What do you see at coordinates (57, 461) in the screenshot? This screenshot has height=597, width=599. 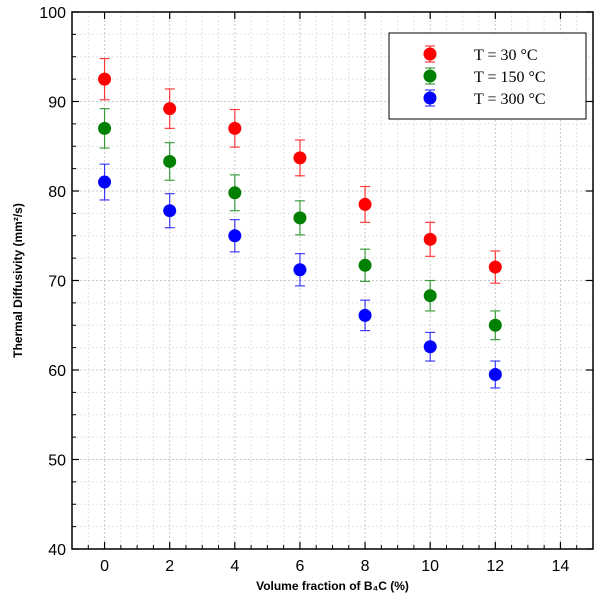 I see `y-tick-label: 50` at bounding box center [57, 461].